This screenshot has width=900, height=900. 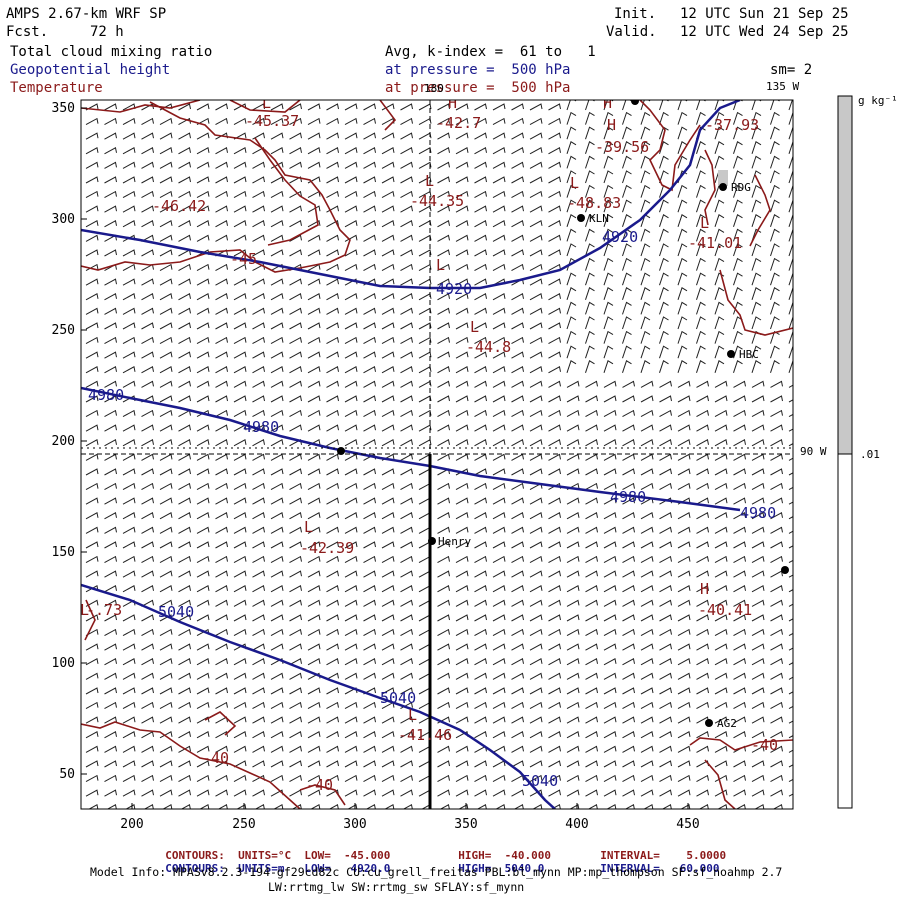 I want to click on temp-label: -45, so click(x=243, y=259).